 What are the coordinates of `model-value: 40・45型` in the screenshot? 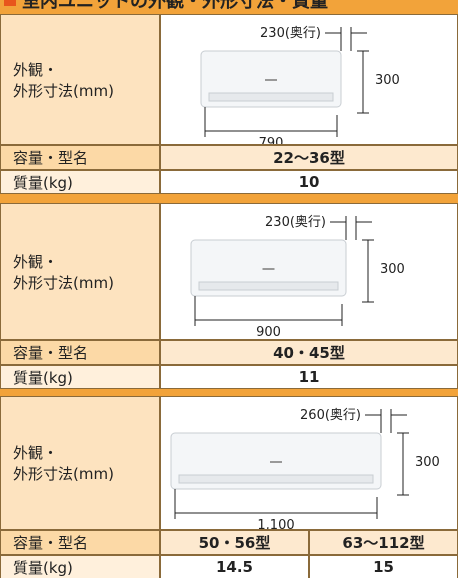 It's located at (309, 352).